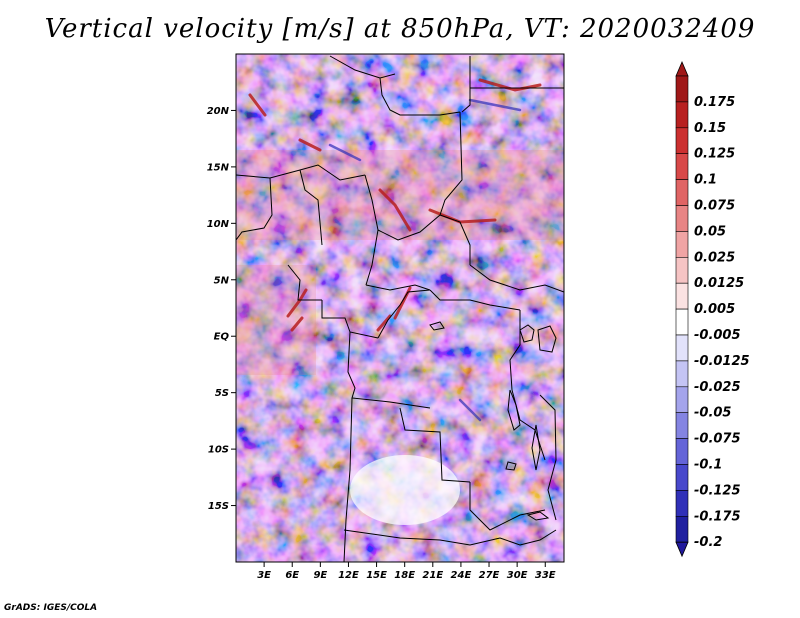 The width and height of the screenshot is (800, 618). I want to click on longitude-axis: 3E 6E 9E 12E 15E 18E 21E 24E 27E 30E 33E, so click(406, 571).